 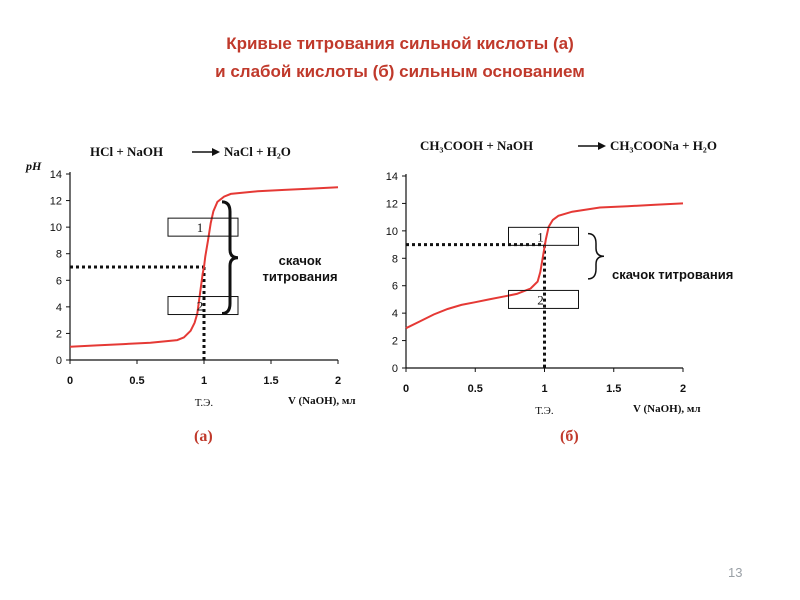 What do you see at coordinates (204, 403) in the screenshot?
I see `chart-a-equivalence-label: Т.Э.` at bounding box center [204, 403].